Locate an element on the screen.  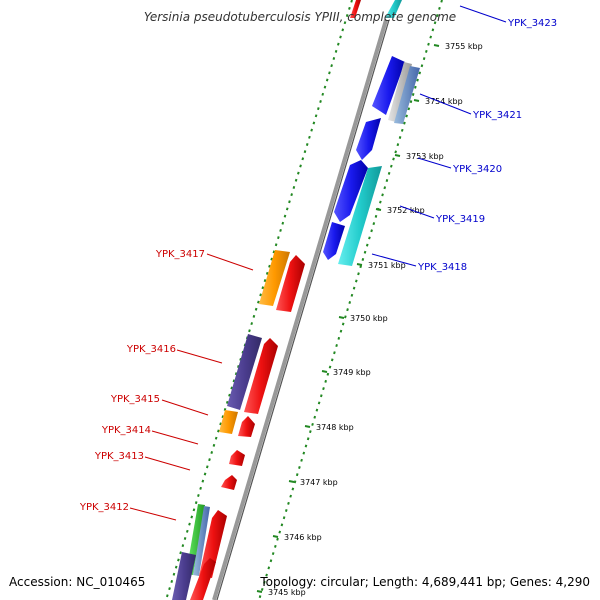
gene-label: YPK_3420 is located at coordinates (477, 169).